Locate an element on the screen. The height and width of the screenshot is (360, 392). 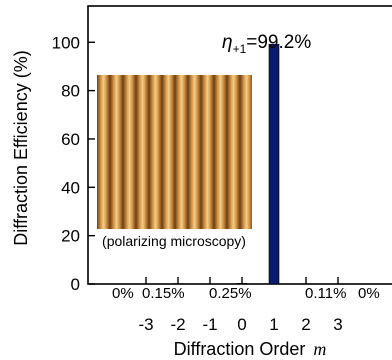
x-tick-label-0: 0 is located at coordinates (241, 324).